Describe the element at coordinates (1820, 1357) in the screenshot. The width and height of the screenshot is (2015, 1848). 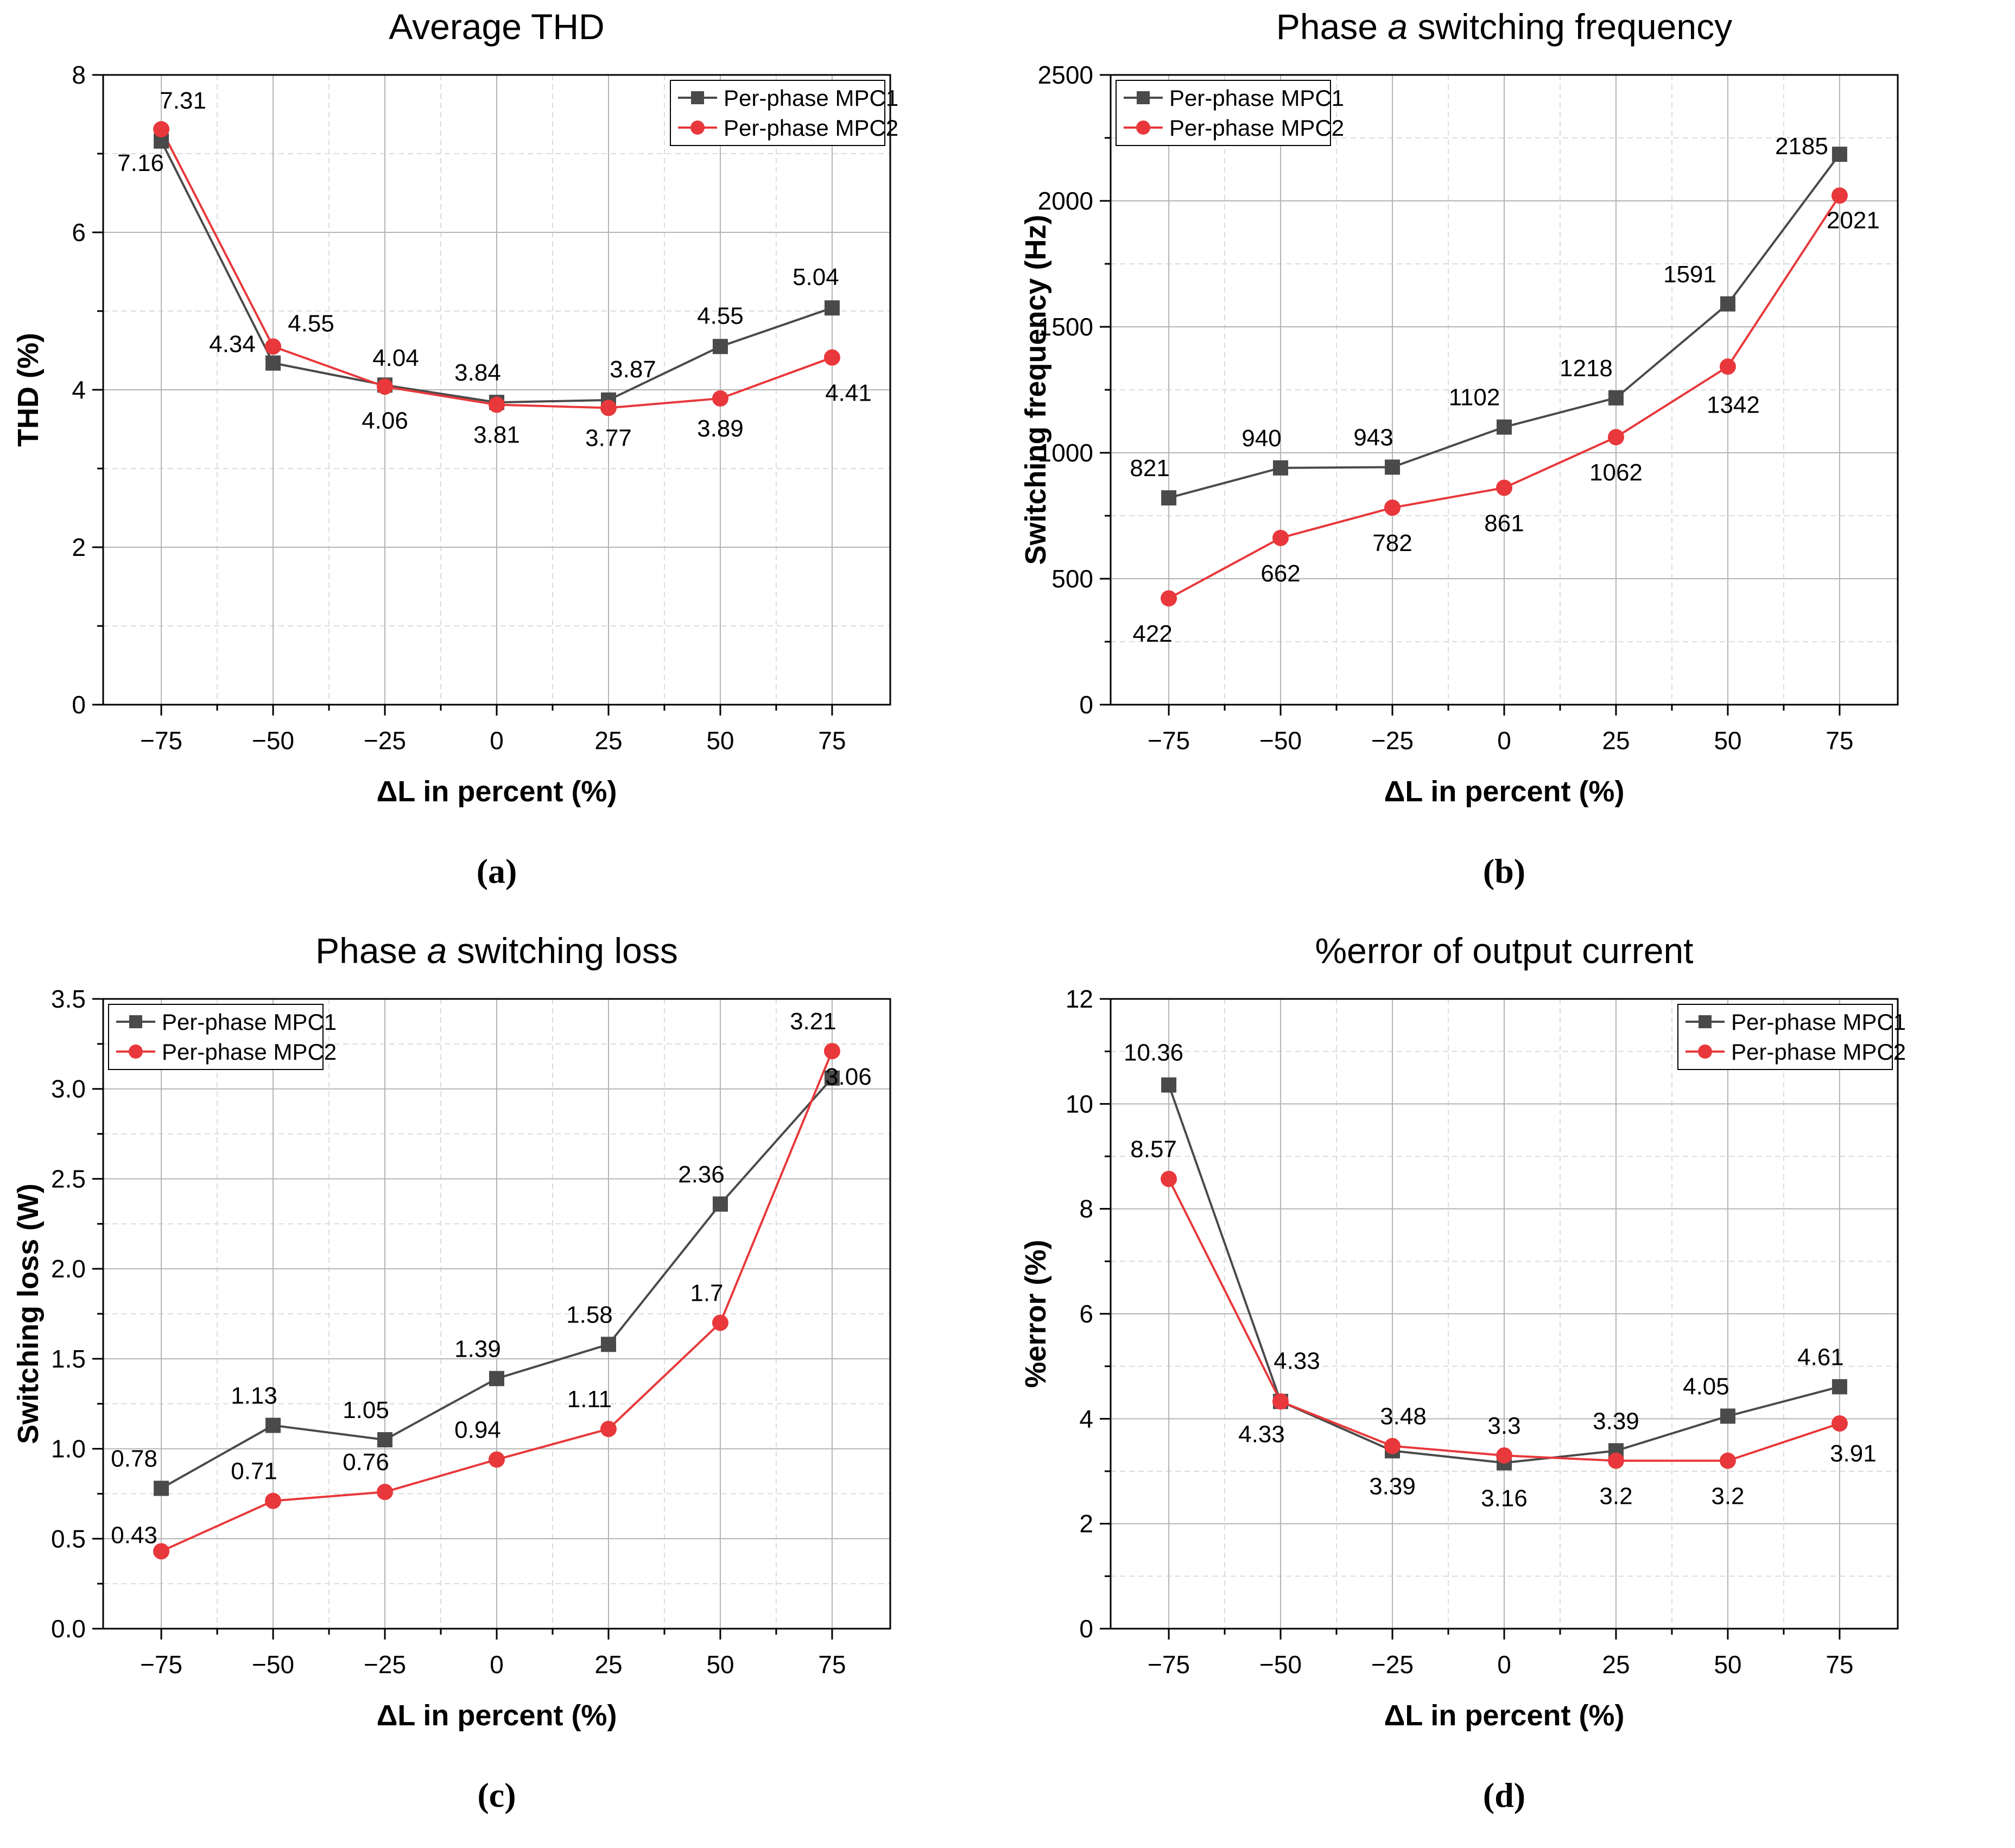
I see `data-label-mpc1: 4.61` at that location.